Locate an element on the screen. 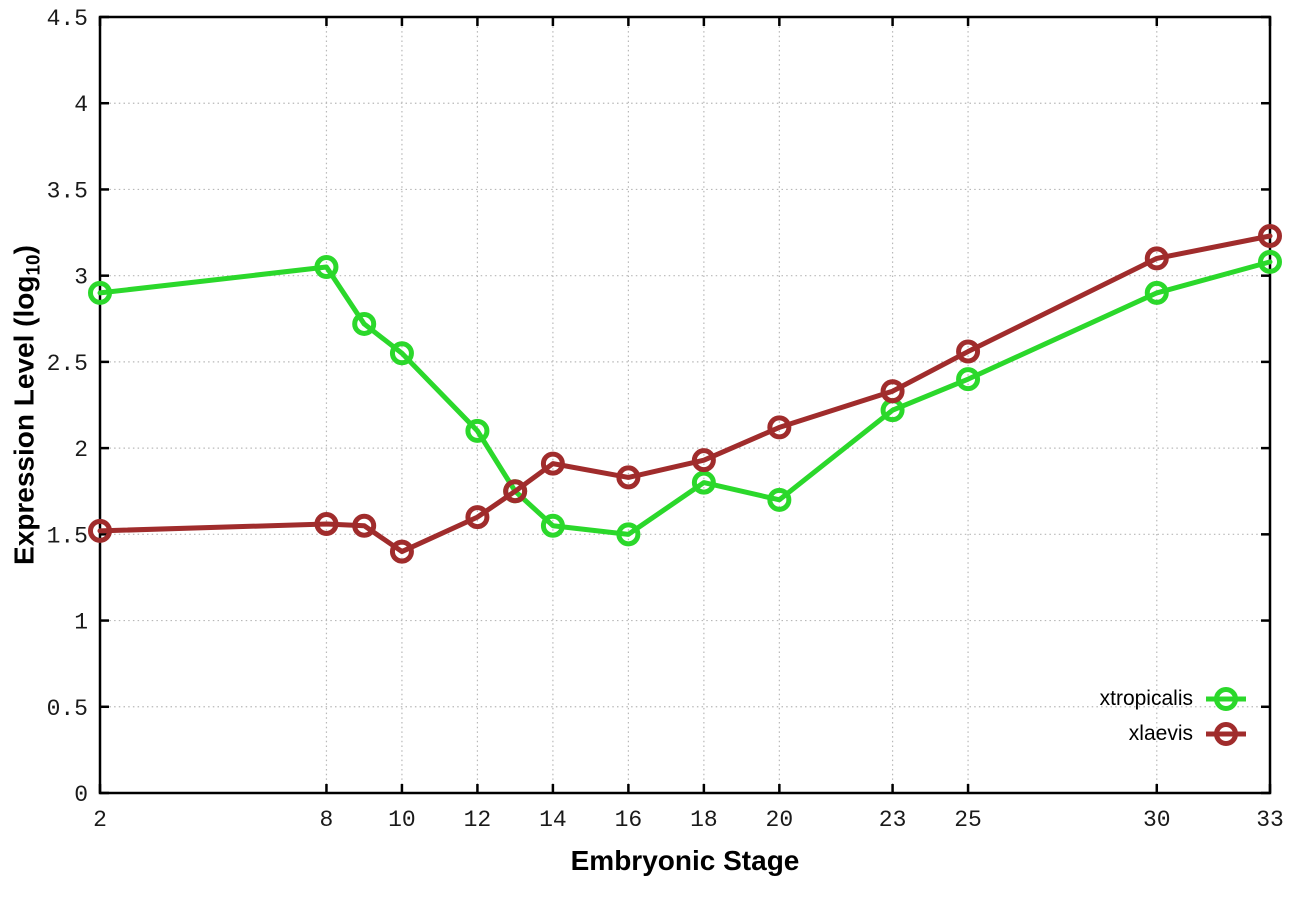 This screenshot has width=1296, height=907. y-tick-label: 2.5 is located at coordinates (67, 364).